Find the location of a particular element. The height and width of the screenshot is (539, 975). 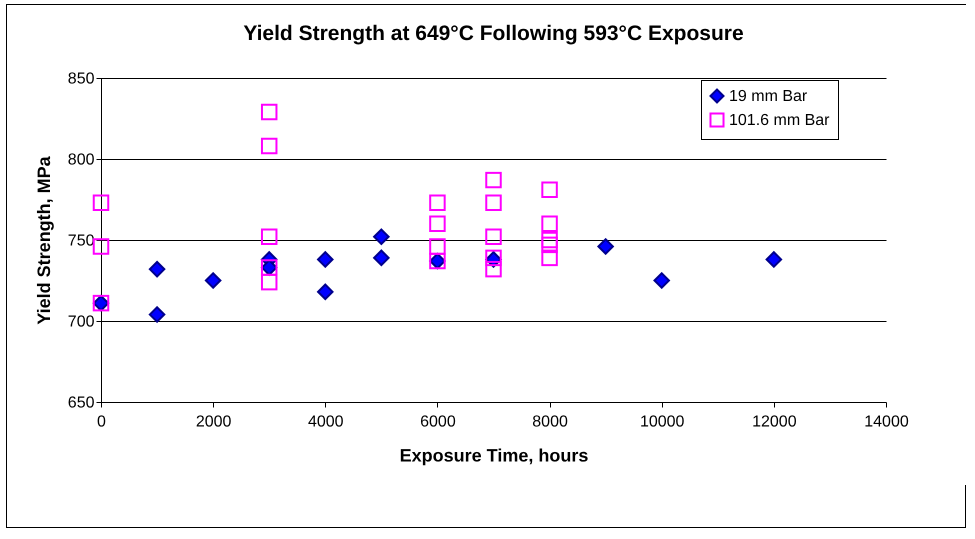

x-tick-label: 12000 is located at coordinates (774, 422).